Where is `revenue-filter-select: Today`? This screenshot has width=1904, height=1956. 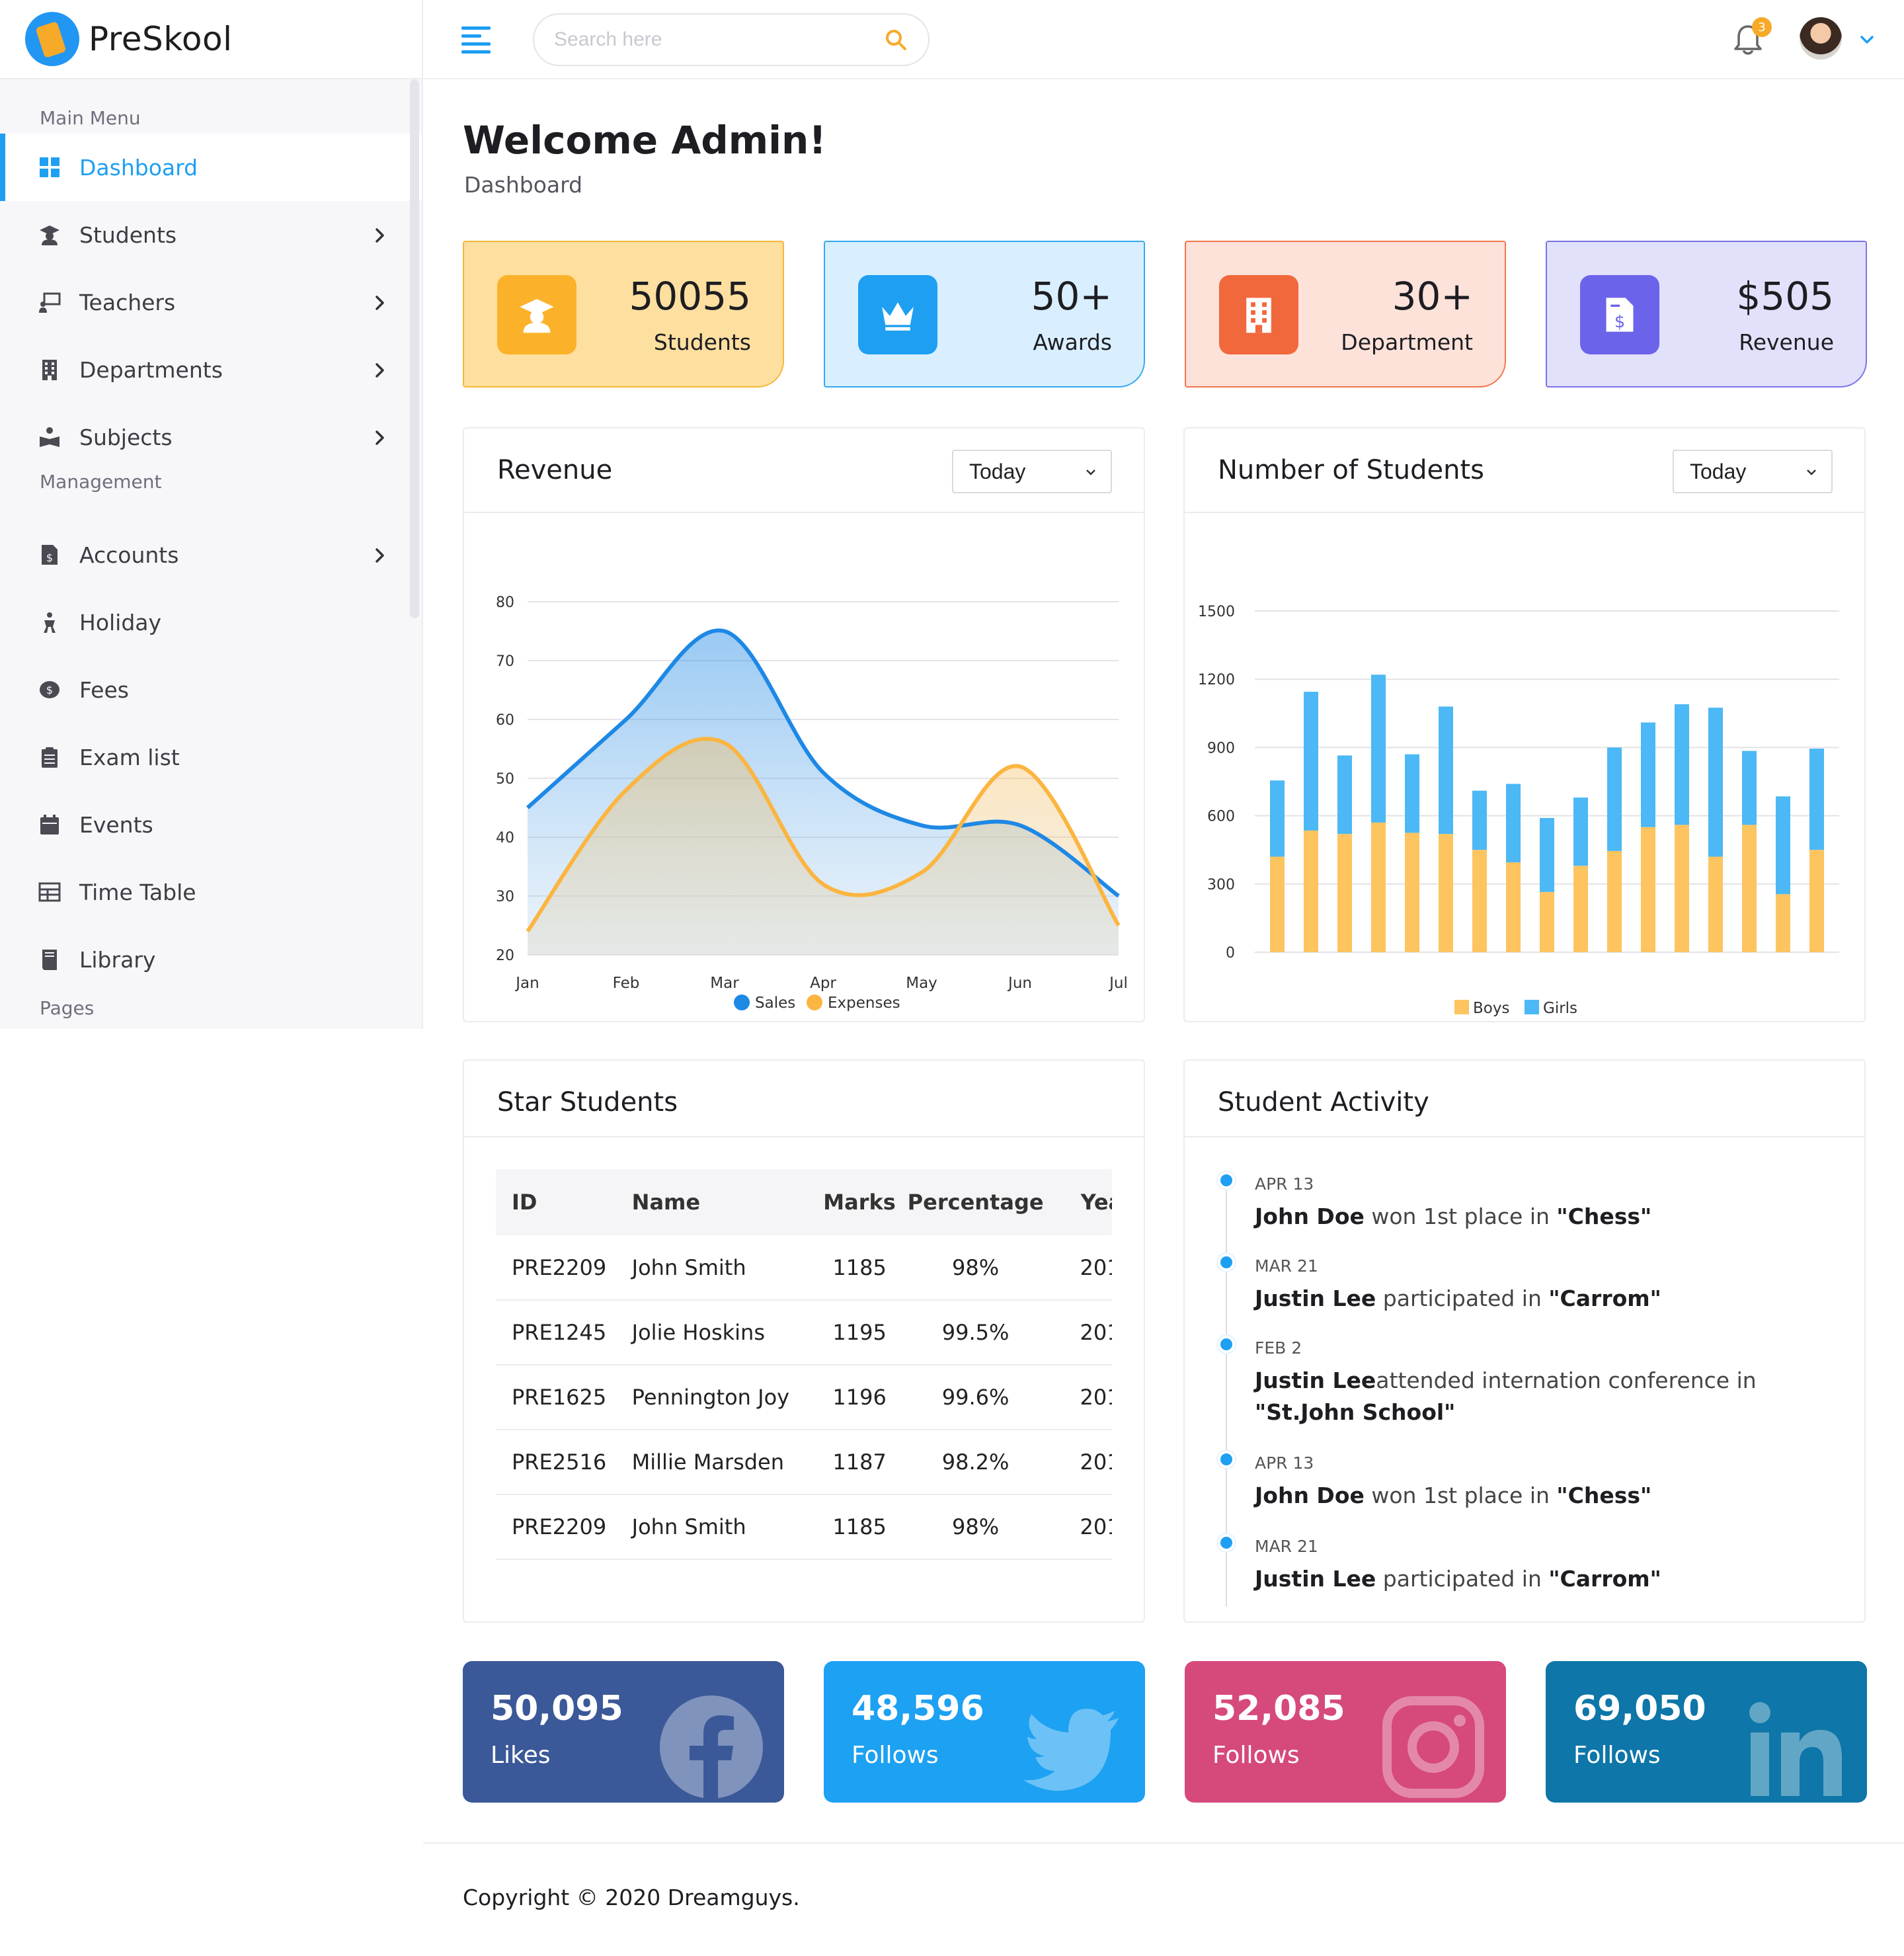 revenue-filter-select: Today is located at coordinates (1032, 471).